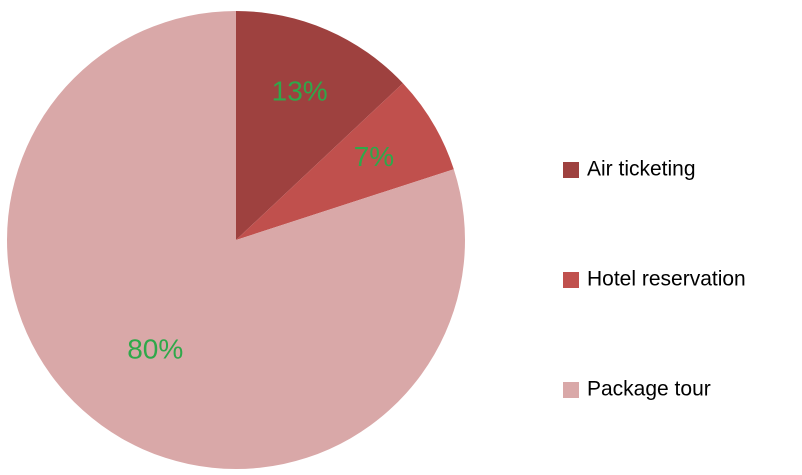 Image resolution: width=802 pixels, height=475 pixels. Describe the element at coordinates (374, 156) in the screenshot. I see `data-label: 7%` at that location.